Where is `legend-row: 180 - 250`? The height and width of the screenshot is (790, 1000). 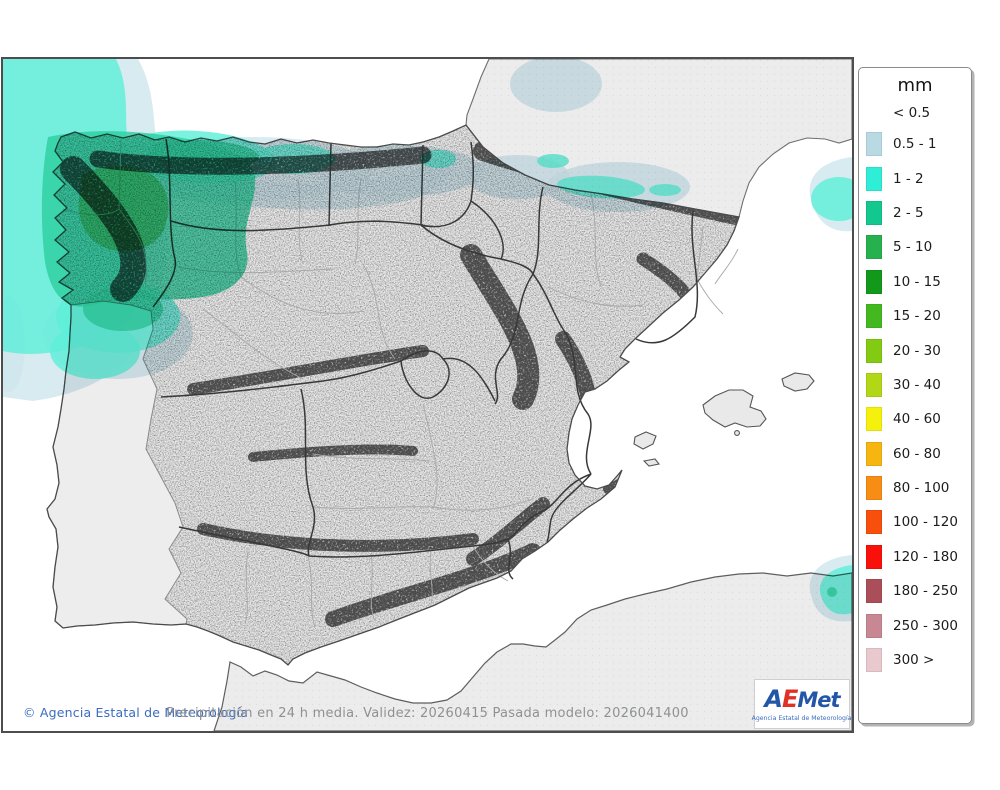 legend-row: 180 - 250 is located at coordinates (915, 591).